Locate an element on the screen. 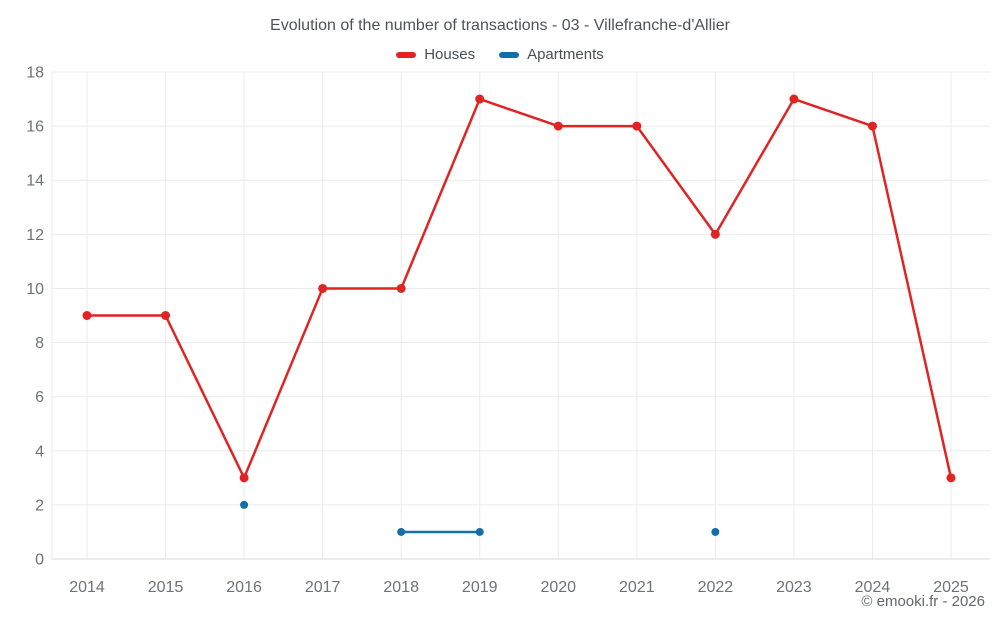  y-tick-labels: 0 2 4 6 8 10 12 14 16 18 is located at coordinates (35, 317).